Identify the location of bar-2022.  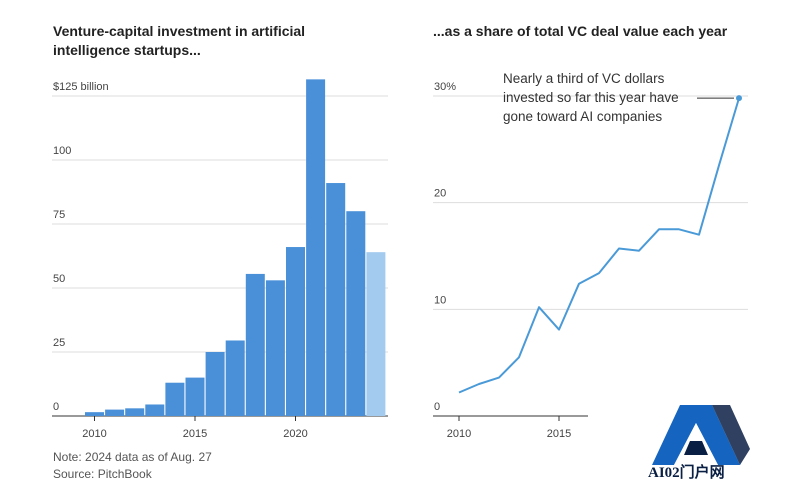
(335, 299).